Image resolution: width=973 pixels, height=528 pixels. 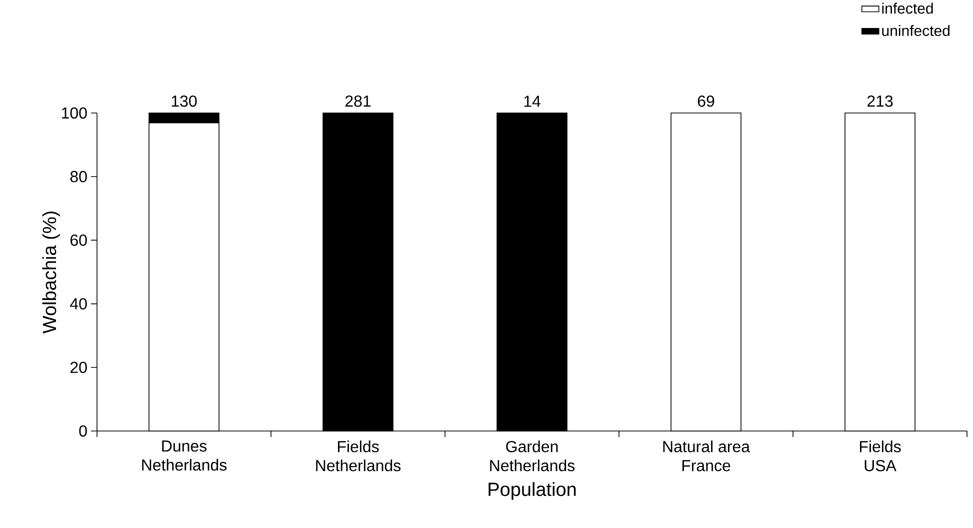 What do you see at coordinates (532, 456) in the screenshot?
I see `x-tick-label: Garden Netherlands` at bounding box center [532, 456].